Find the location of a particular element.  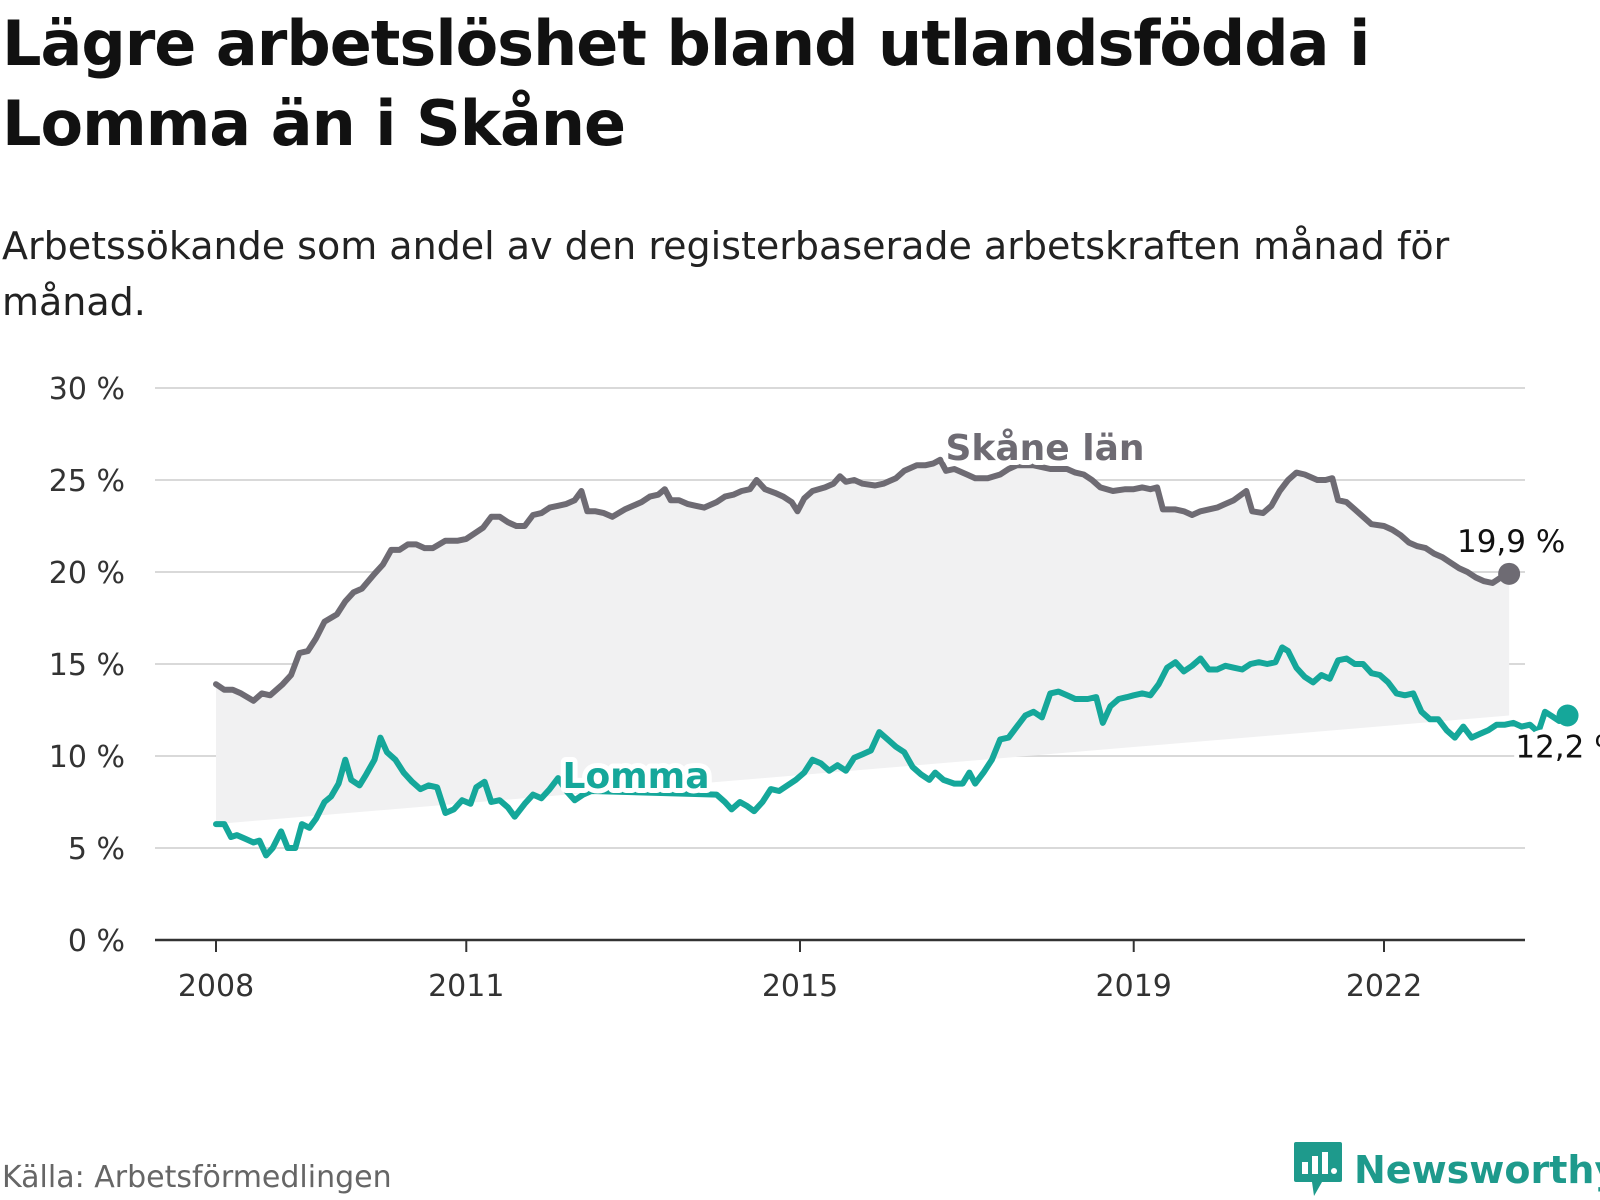

y-tick-label: 25 % is located at coordinates (87, 481).